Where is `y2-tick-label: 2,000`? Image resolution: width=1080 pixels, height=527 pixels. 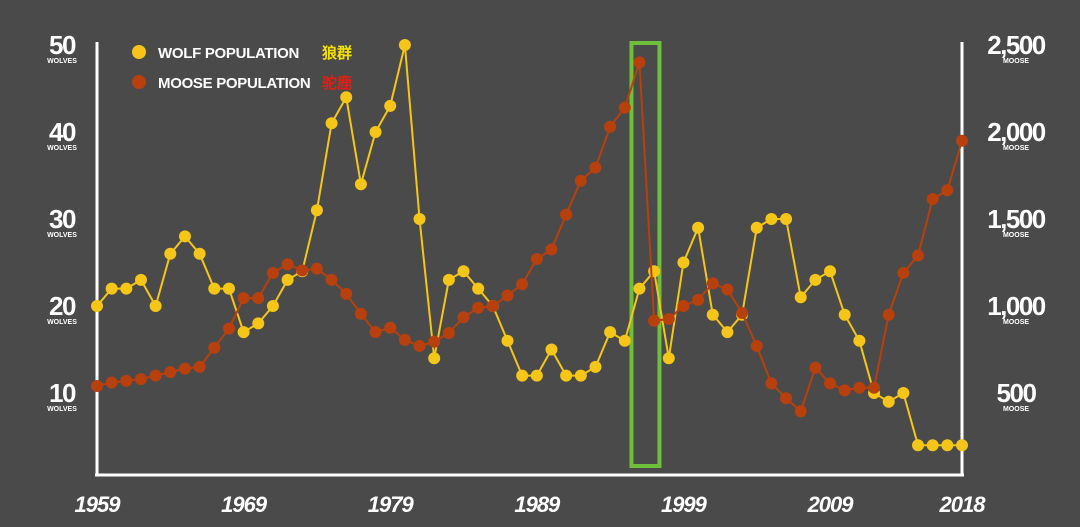 y2-tick-label: 2,000 is located at coordinates (1016, 132).